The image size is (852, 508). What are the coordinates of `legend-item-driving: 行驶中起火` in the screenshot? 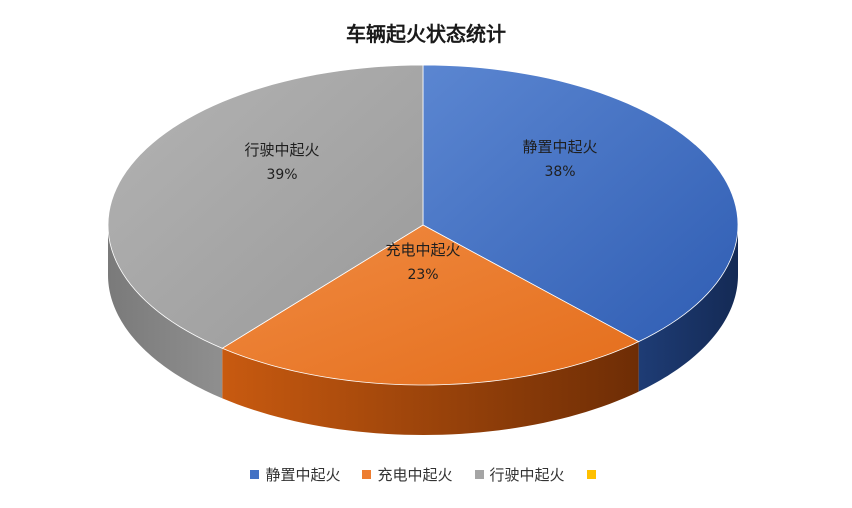 It's located at (519, 474).